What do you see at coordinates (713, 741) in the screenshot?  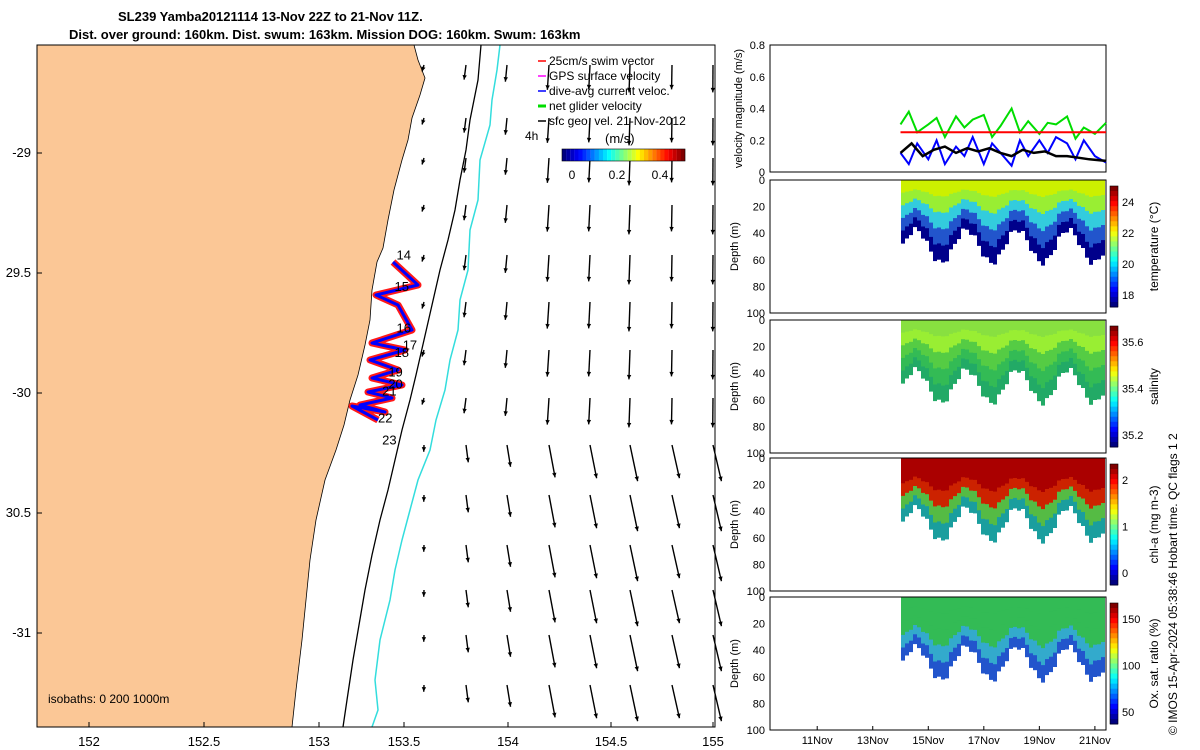 I see `x-tick-label: 155` at bounding box center [713, 741].